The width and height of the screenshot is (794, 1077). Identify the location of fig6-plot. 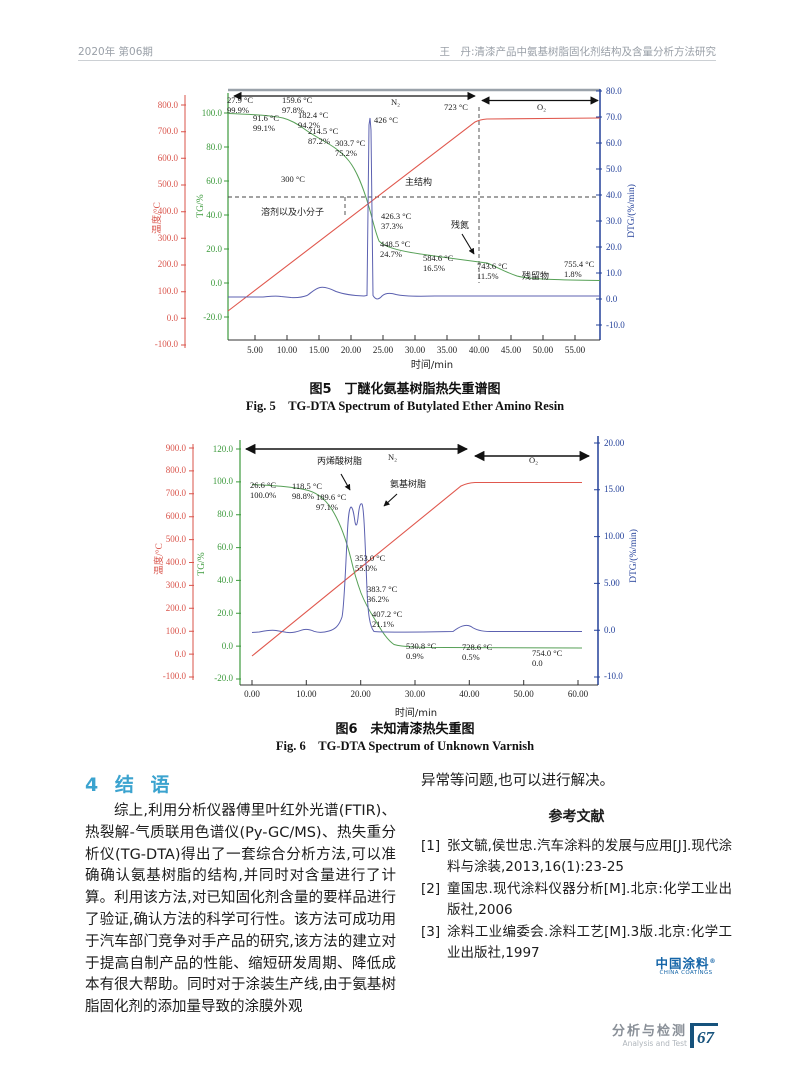
(394, 561).